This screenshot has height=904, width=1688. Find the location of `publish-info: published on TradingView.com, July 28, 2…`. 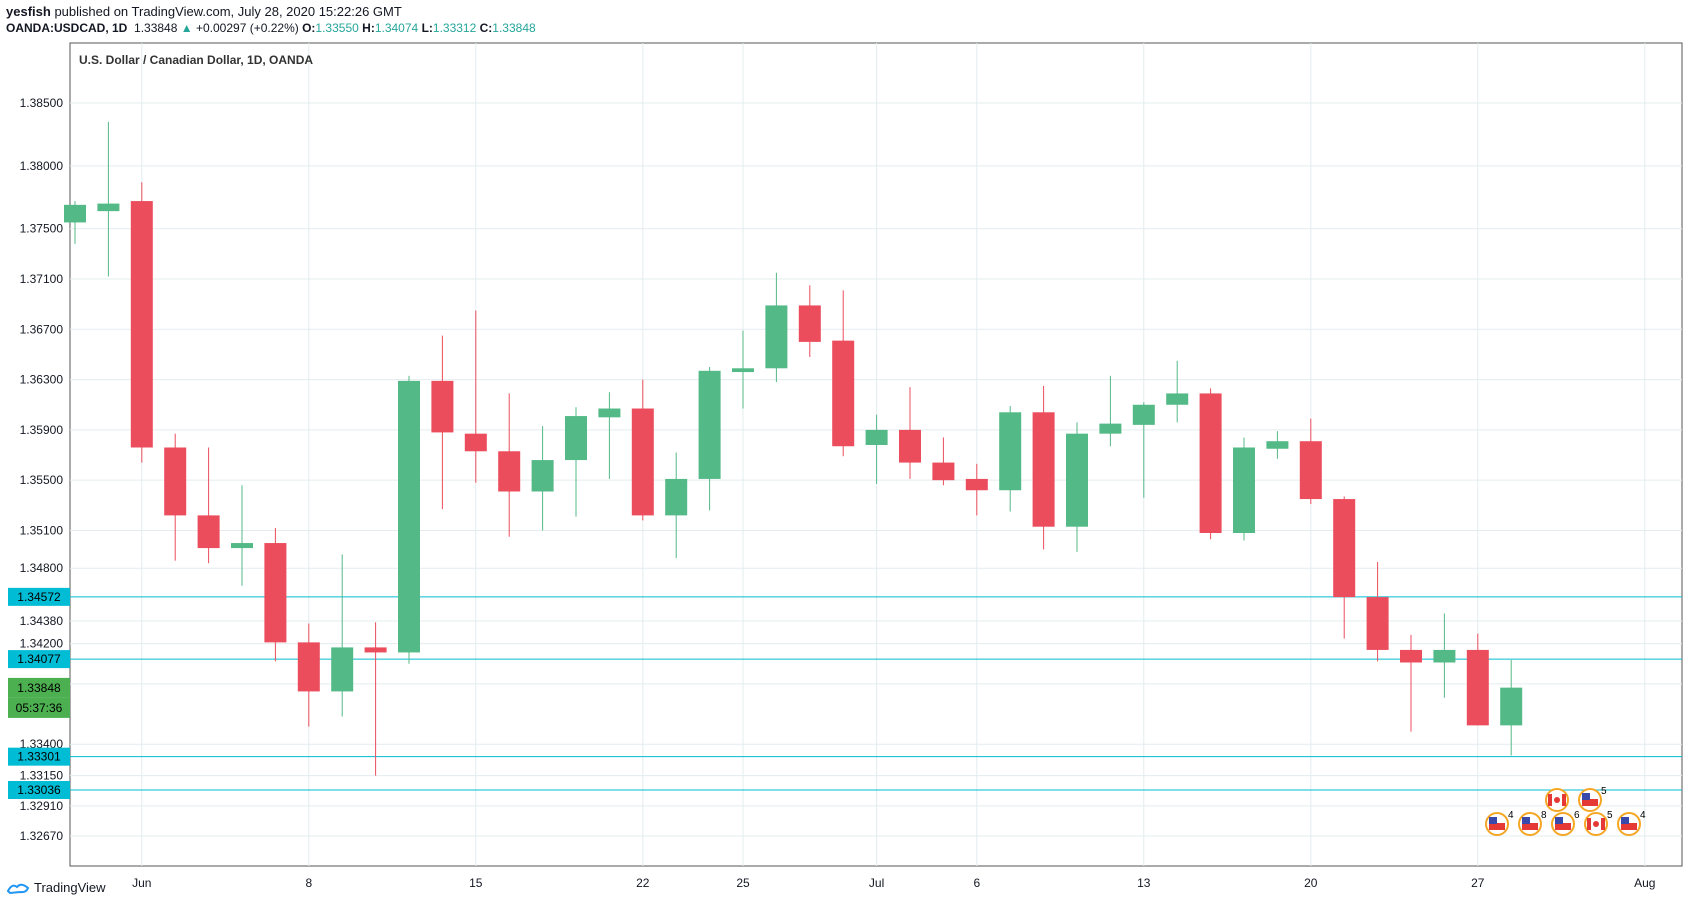

publish-info: published on TradingView.com, July 28, 2… is located at coordinates (228, 11).